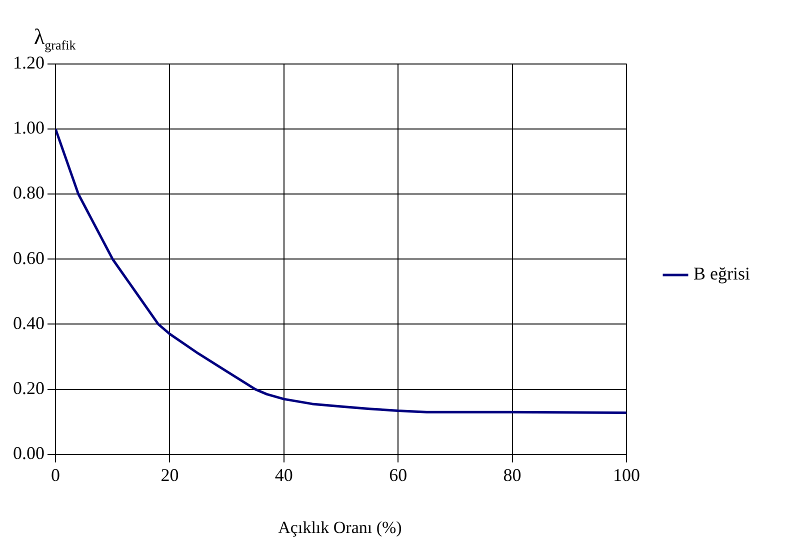 The width and height of the screenshot is (801, 554). What do you see at coordinates (626, 474) in the screenshot?
I see `x-tick-label: 100` at bounding box center [626, 474].